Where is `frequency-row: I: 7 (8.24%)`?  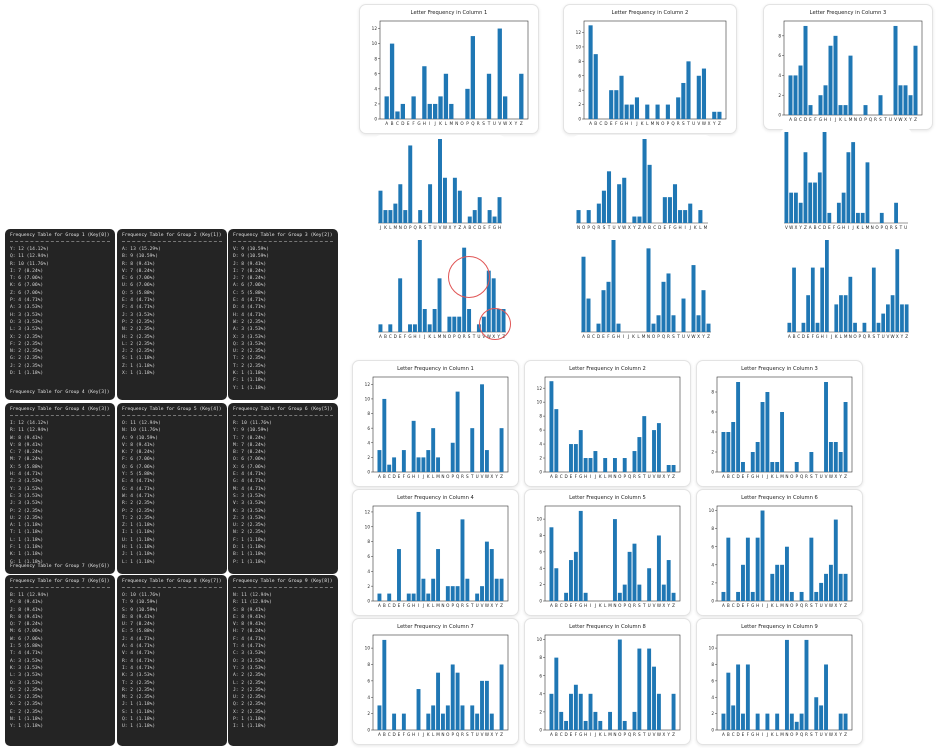 frequency-row: I: 7 (8.24%) is located at coordinates (27, 271).